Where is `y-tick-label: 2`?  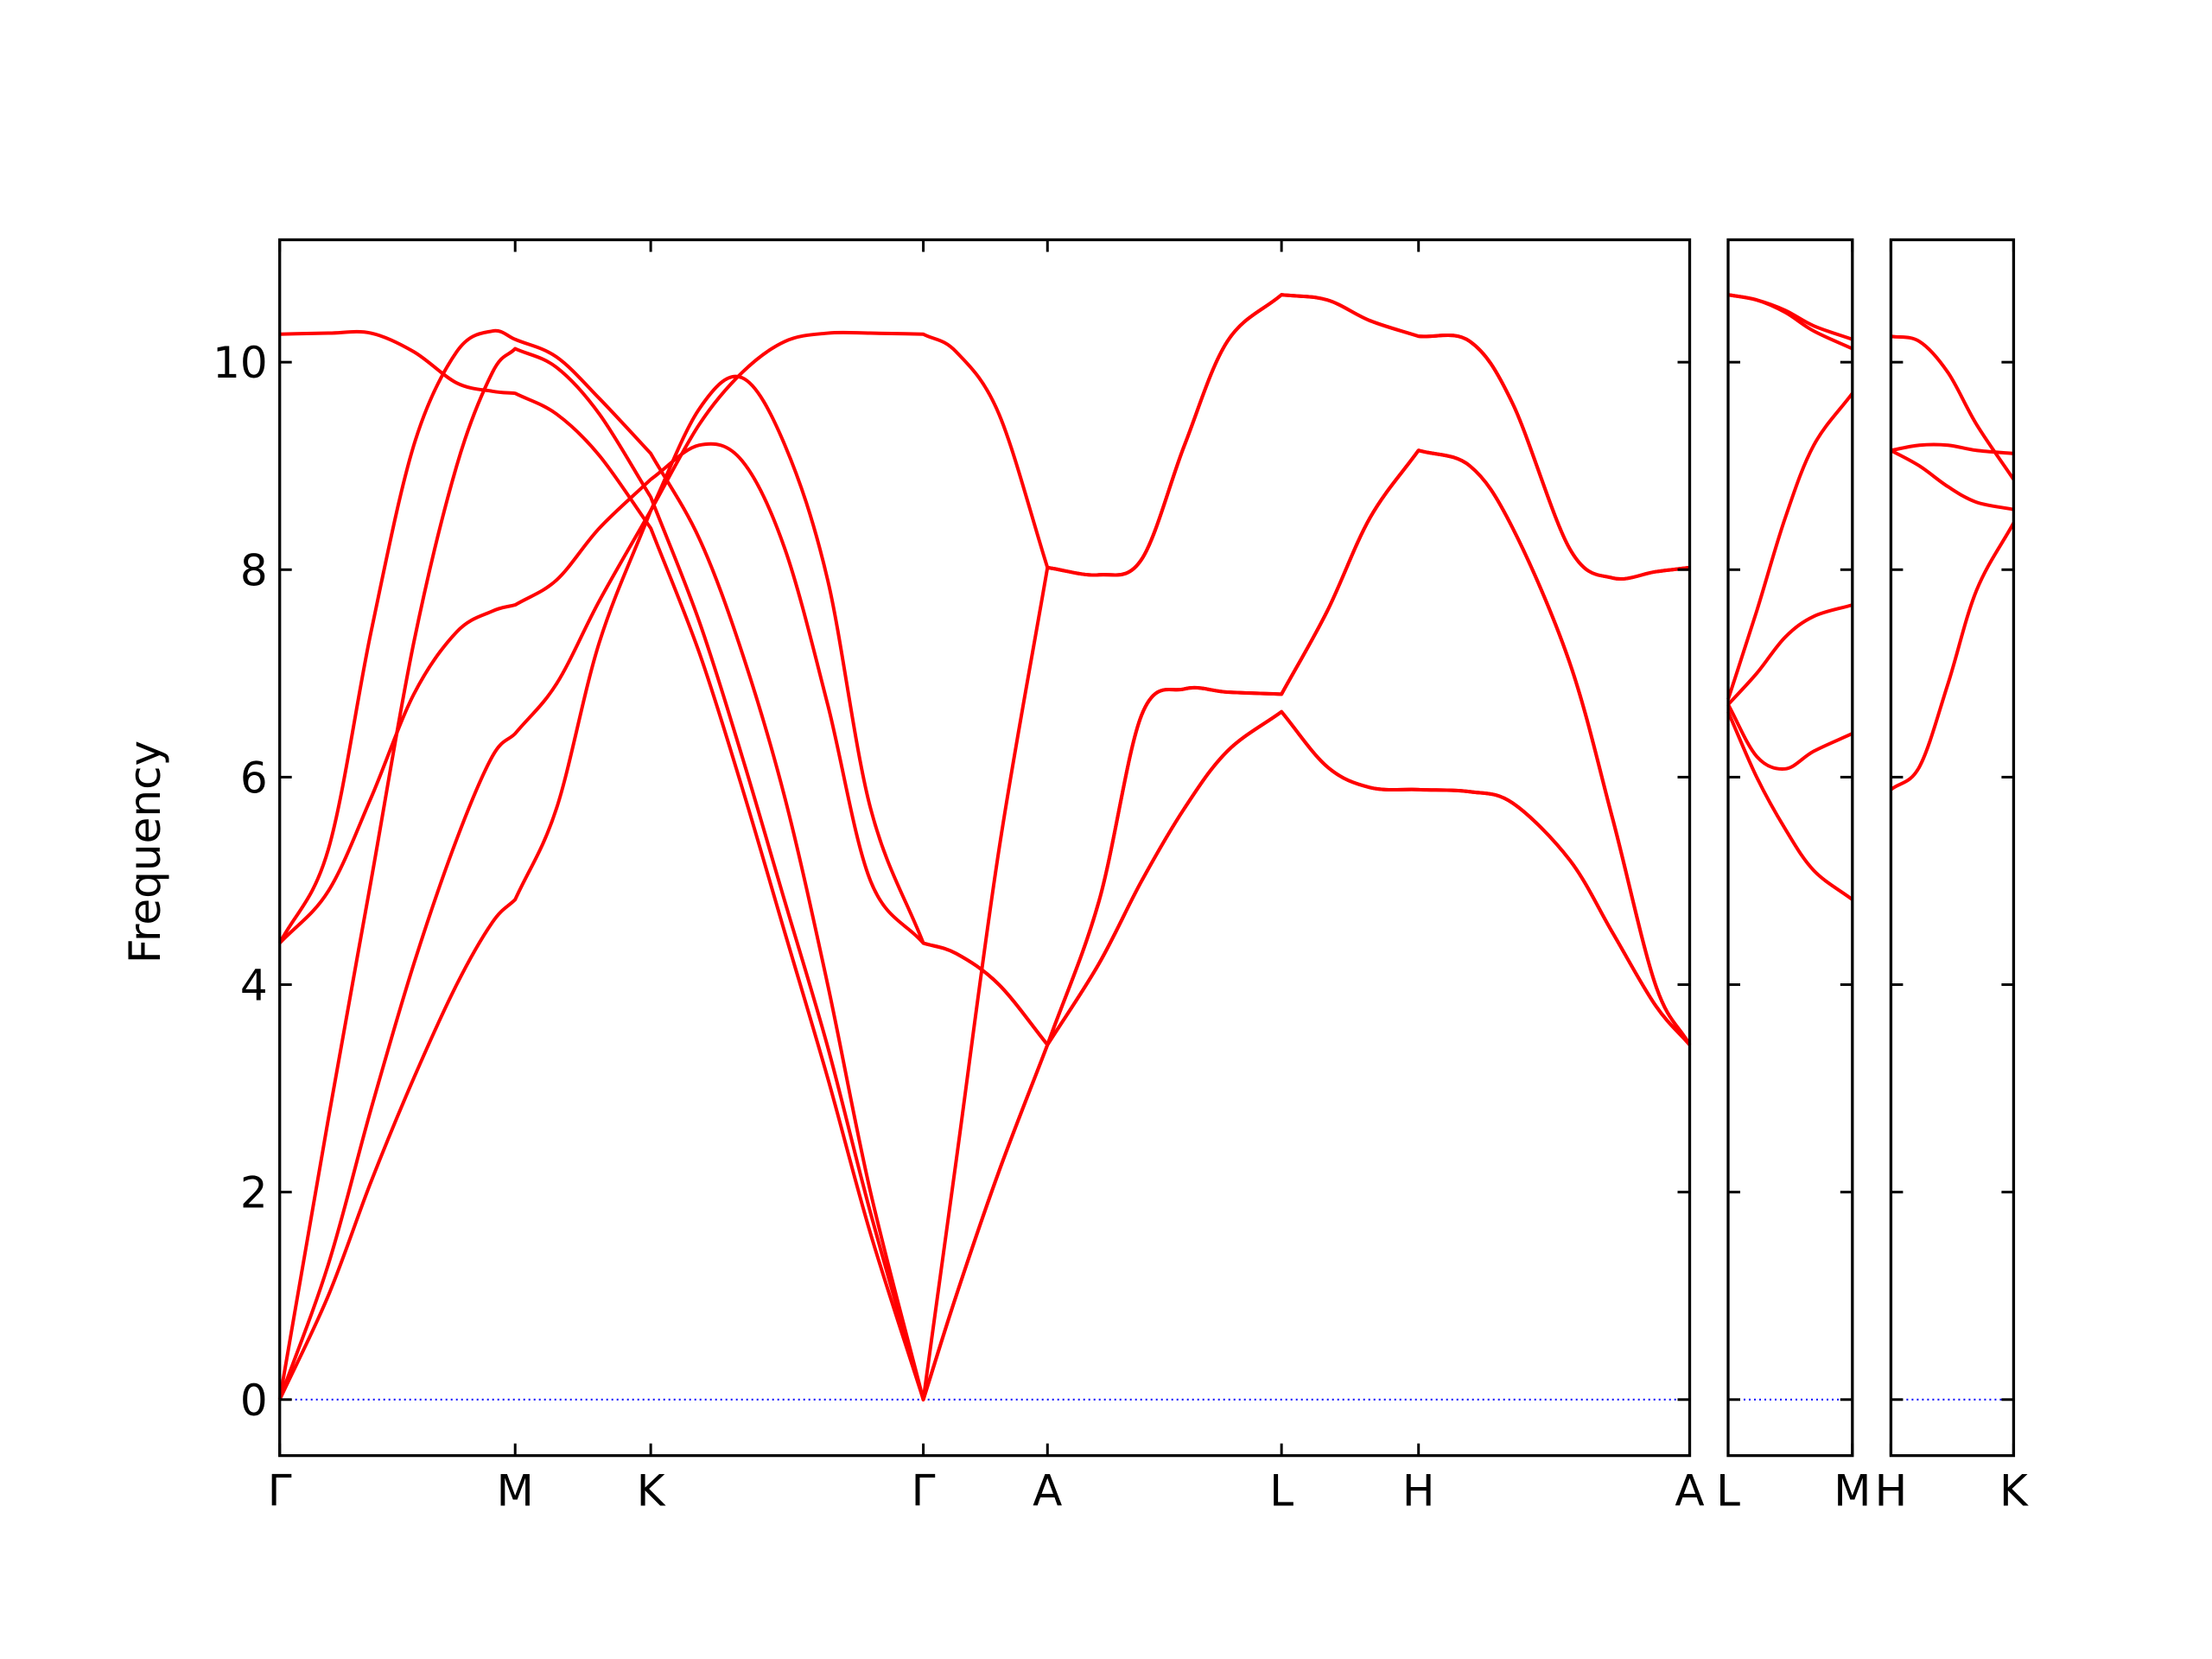 y-tick-label: 2 is located at coordinates (254, 1193).